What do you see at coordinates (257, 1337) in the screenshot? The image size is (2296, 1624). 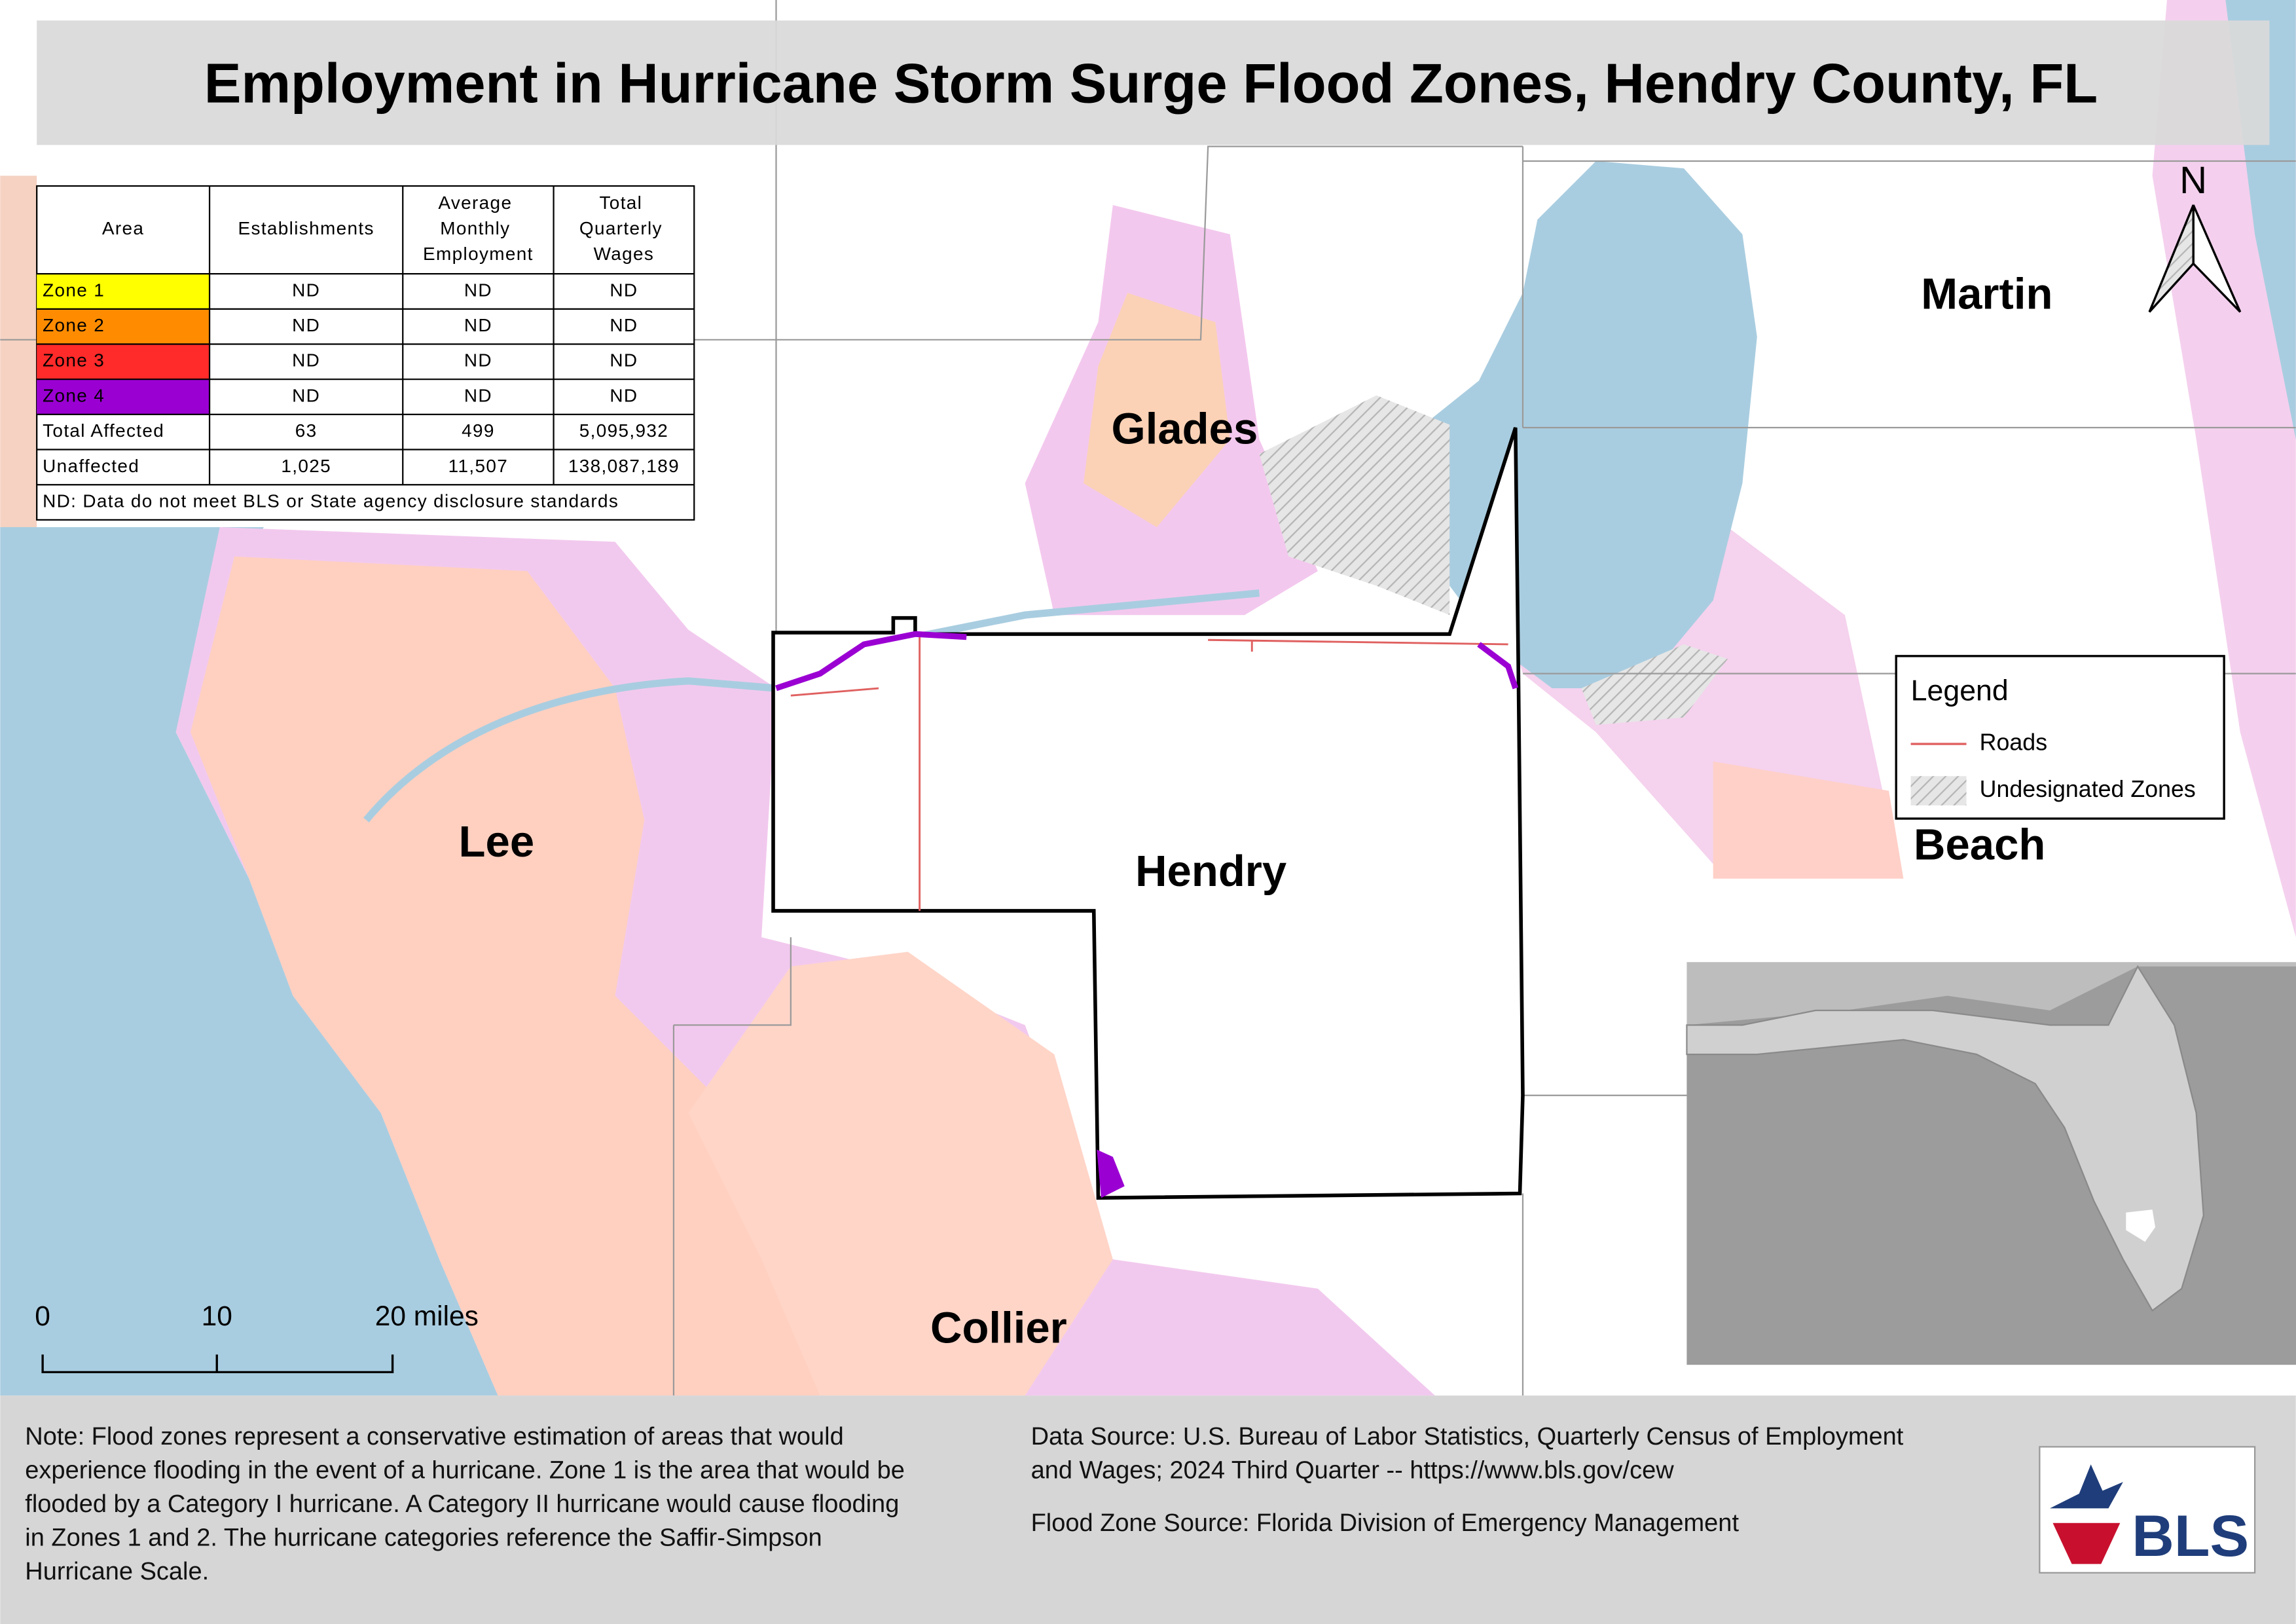 I see `scale-bar: 0 10 20 miles` at bounding box center [257, 1337].